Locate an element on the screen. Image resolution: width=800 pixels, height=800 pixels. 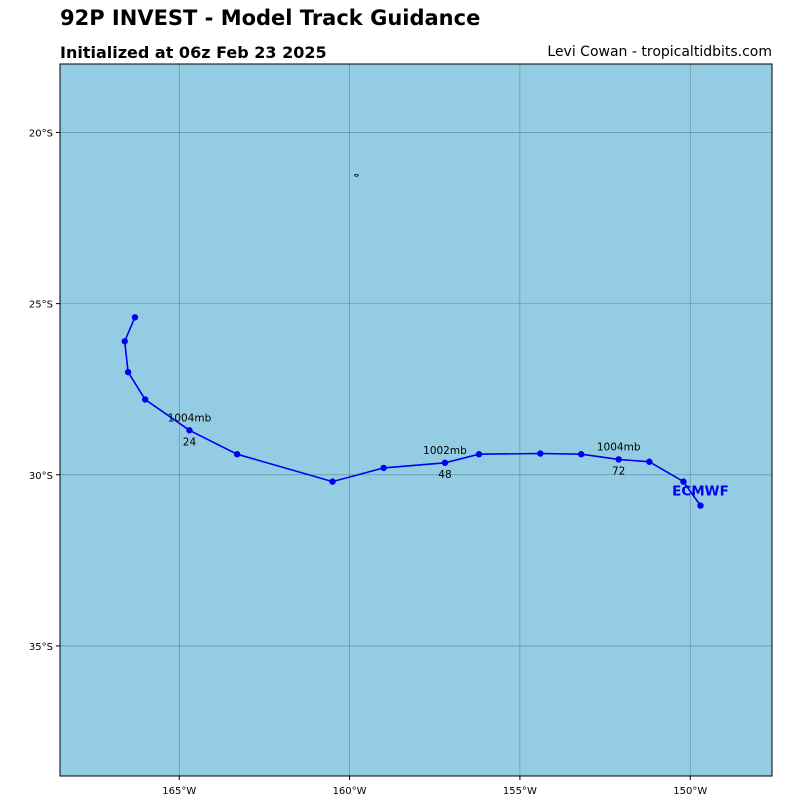
map-title: 92P INVEST - Model Track Guidance is located at coordinates (270, 18).